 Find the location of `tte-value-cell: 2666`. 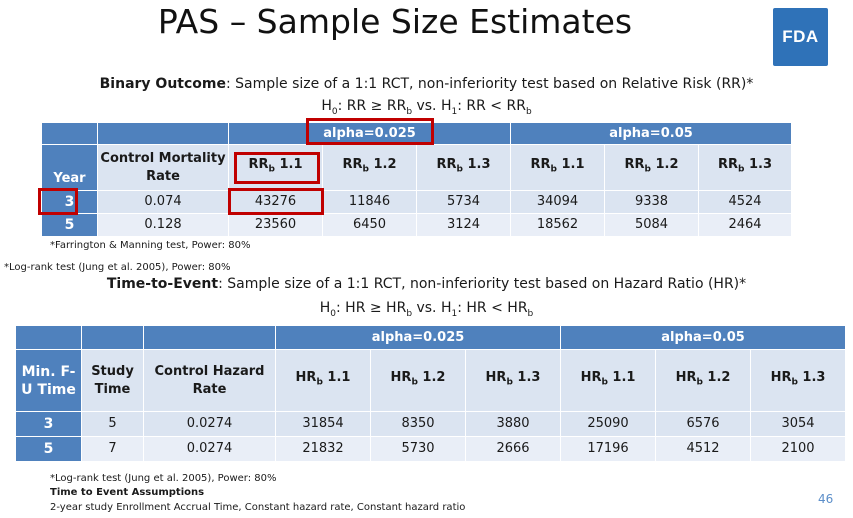

tte-value-cell: 2666 is located at coordinates (513, 449).